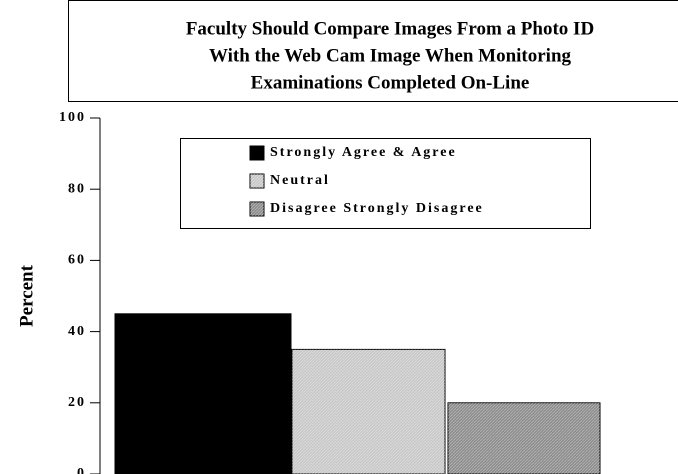 This screenshot has width=678, height=474. I want to click on legend-label: Strongly Agree & Agree, so click(363, 152).